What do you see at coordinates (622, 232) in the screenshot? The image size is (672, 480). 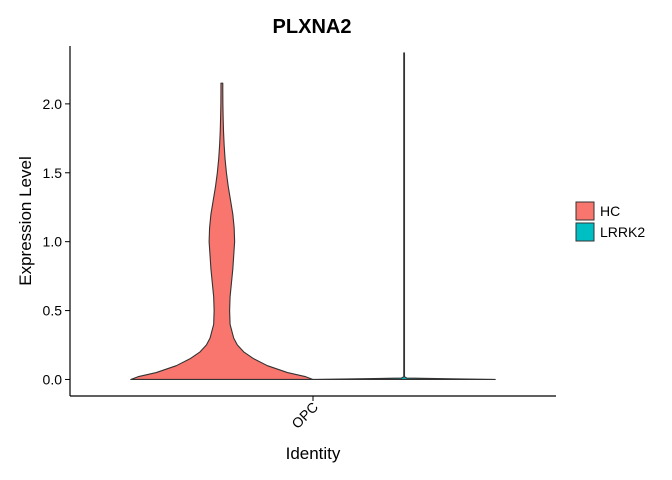 I see `legend-label-lrrk2: LRRK2` at bounding box center [622, 232].